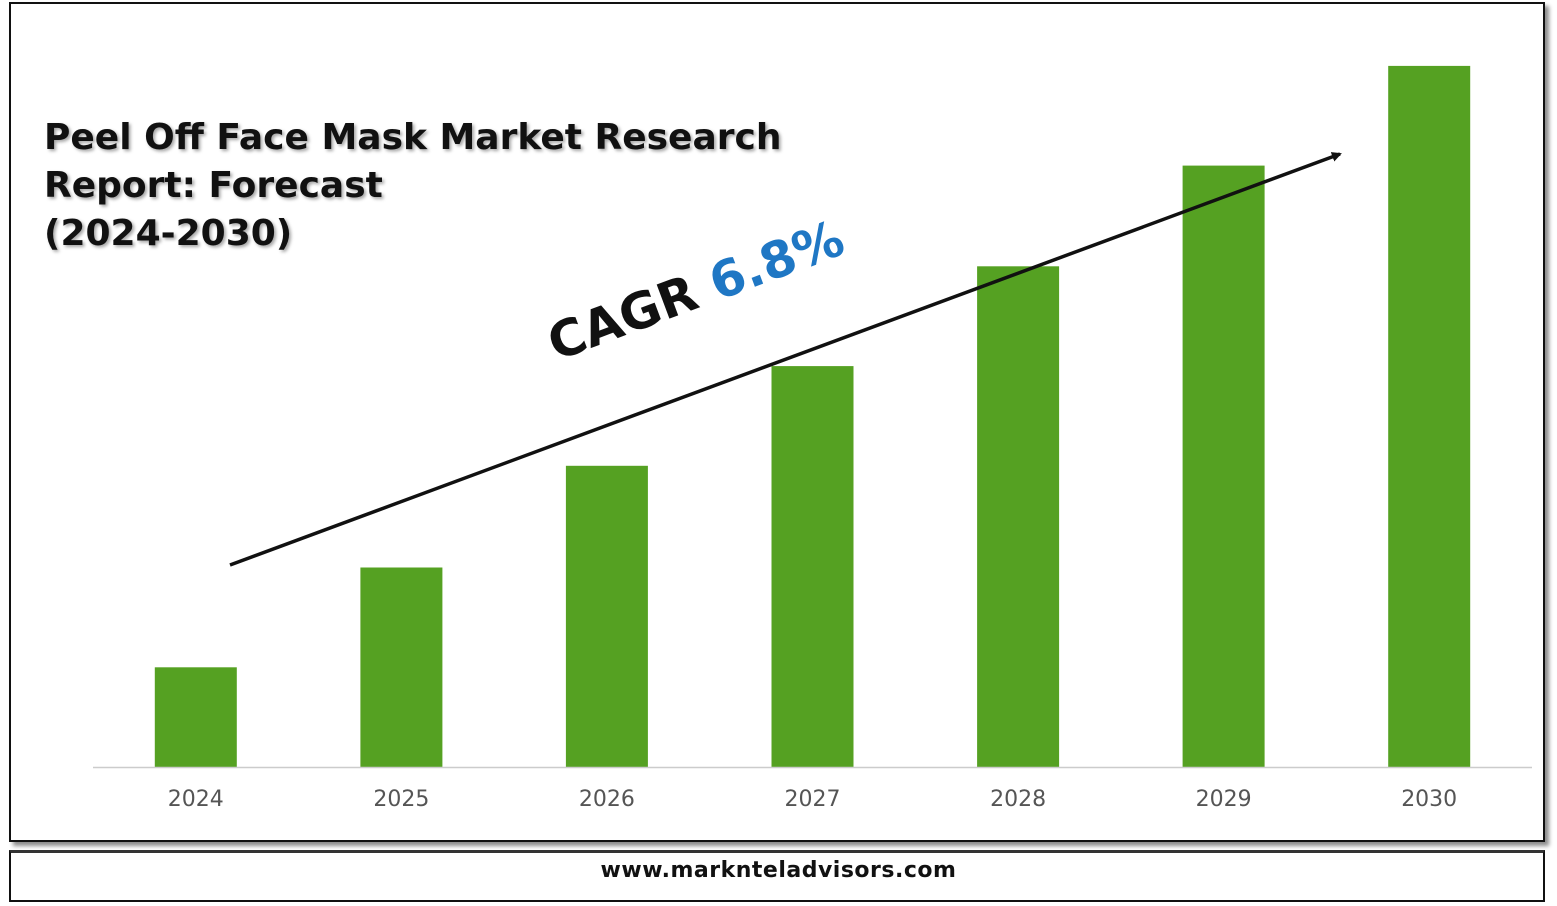 This screenshot has width=1557, height=906. I want to click on title-line-2: Report: Forecast, so click(213, 185).